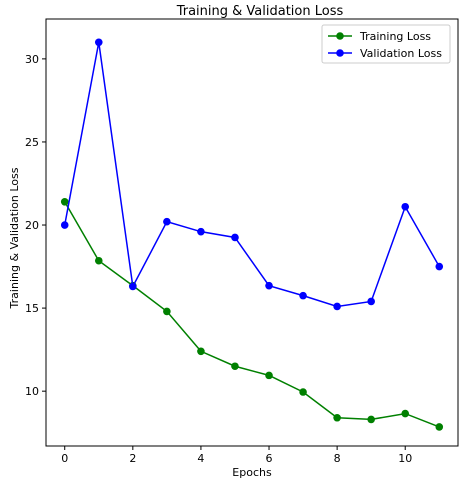  What do you see at coordinates (269, 458) in the screenshot?
I see `x-tick-label: 6` at bounding box center [269, 458].